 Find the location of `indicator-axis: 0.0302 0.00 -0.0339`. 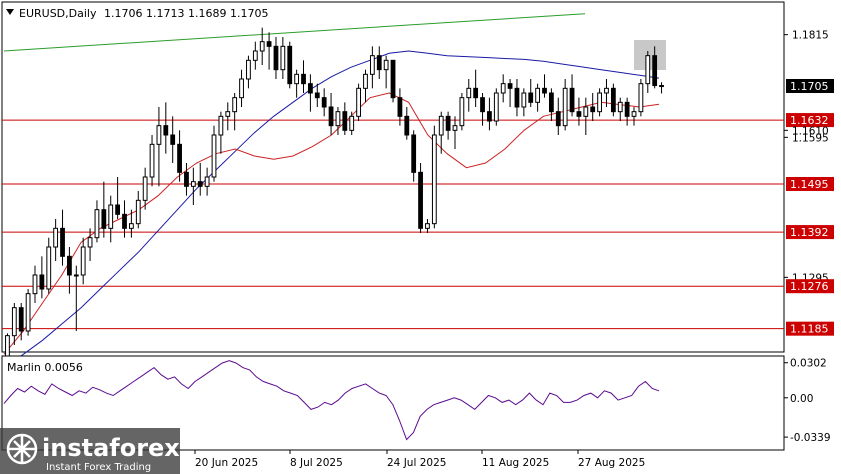

indicator-axis: 0.0302 0.00 -0.0339 is located at coordinates (807, 401).